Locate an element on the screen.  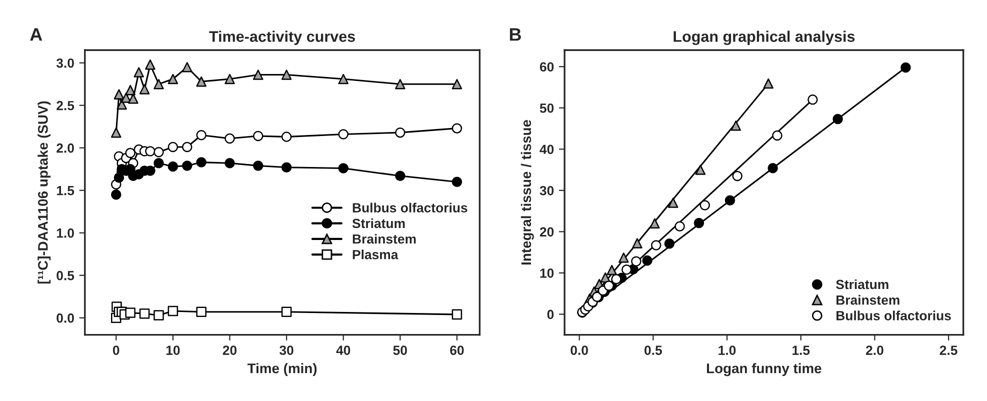
legend-label: Plasma is located at coordinates (375, 255).